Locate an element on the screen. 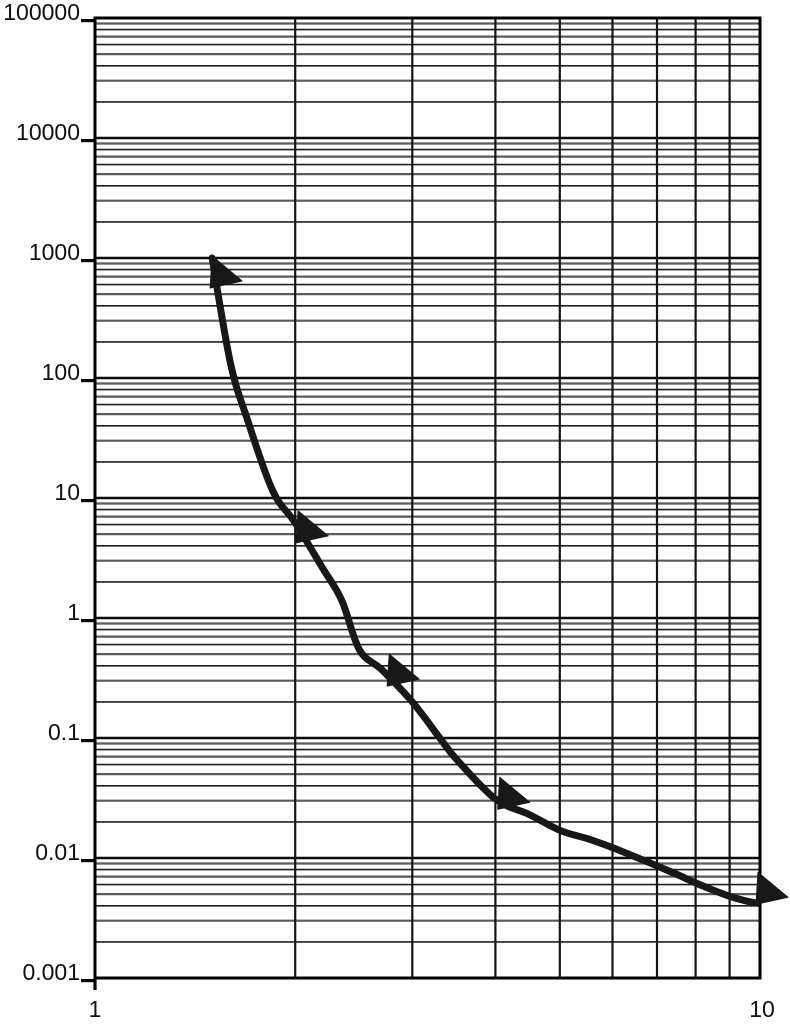 Image resolution: width=790 pixels, height=1024 pixels. x-axis-tick is located at coordinates (95, 984).